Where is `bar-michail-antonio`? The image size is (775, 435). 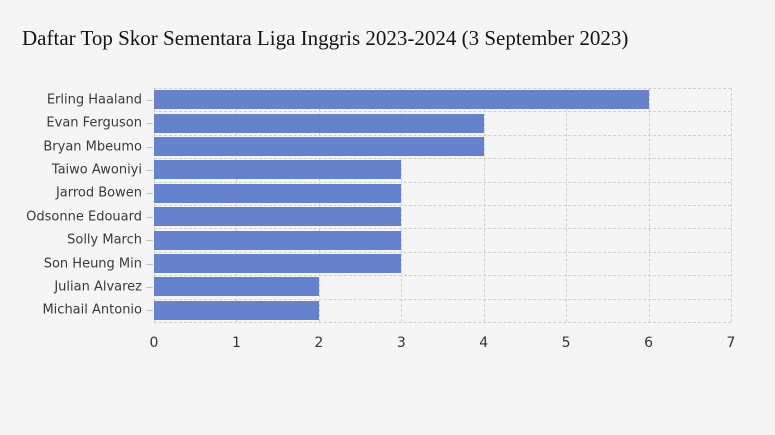 bar-michail-antonio is located at coordinates (236, 310).